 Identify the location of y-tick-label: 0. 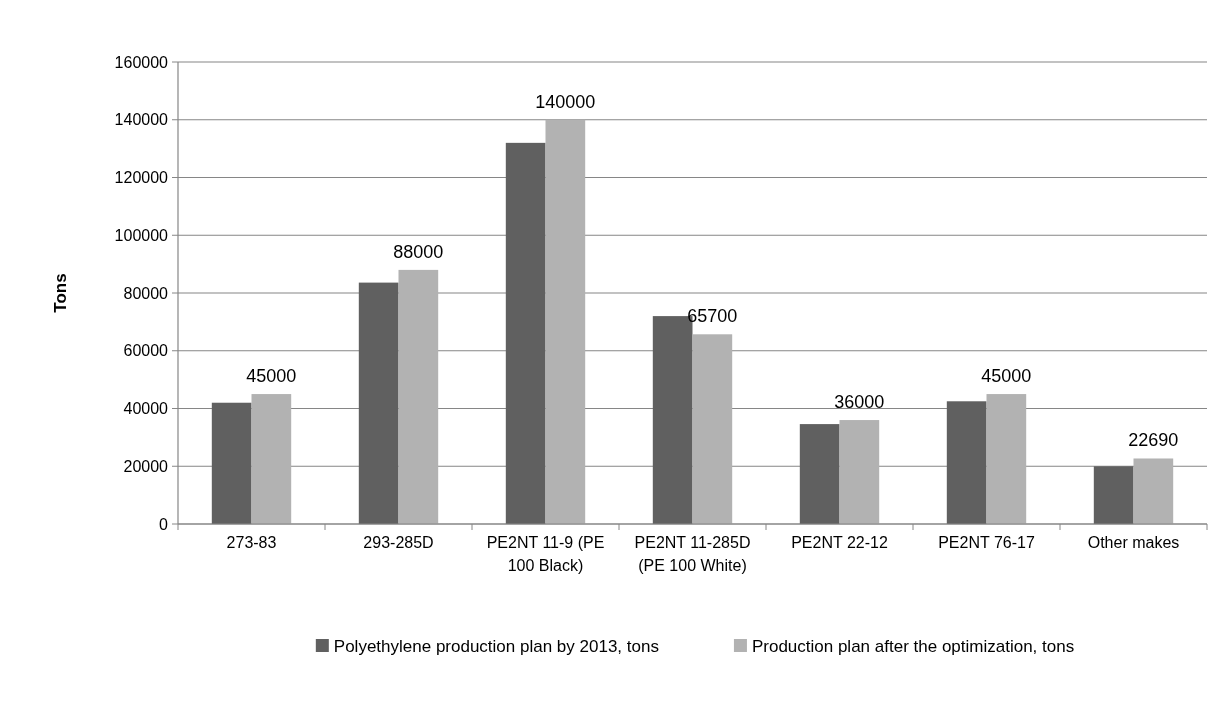
(164, 524).